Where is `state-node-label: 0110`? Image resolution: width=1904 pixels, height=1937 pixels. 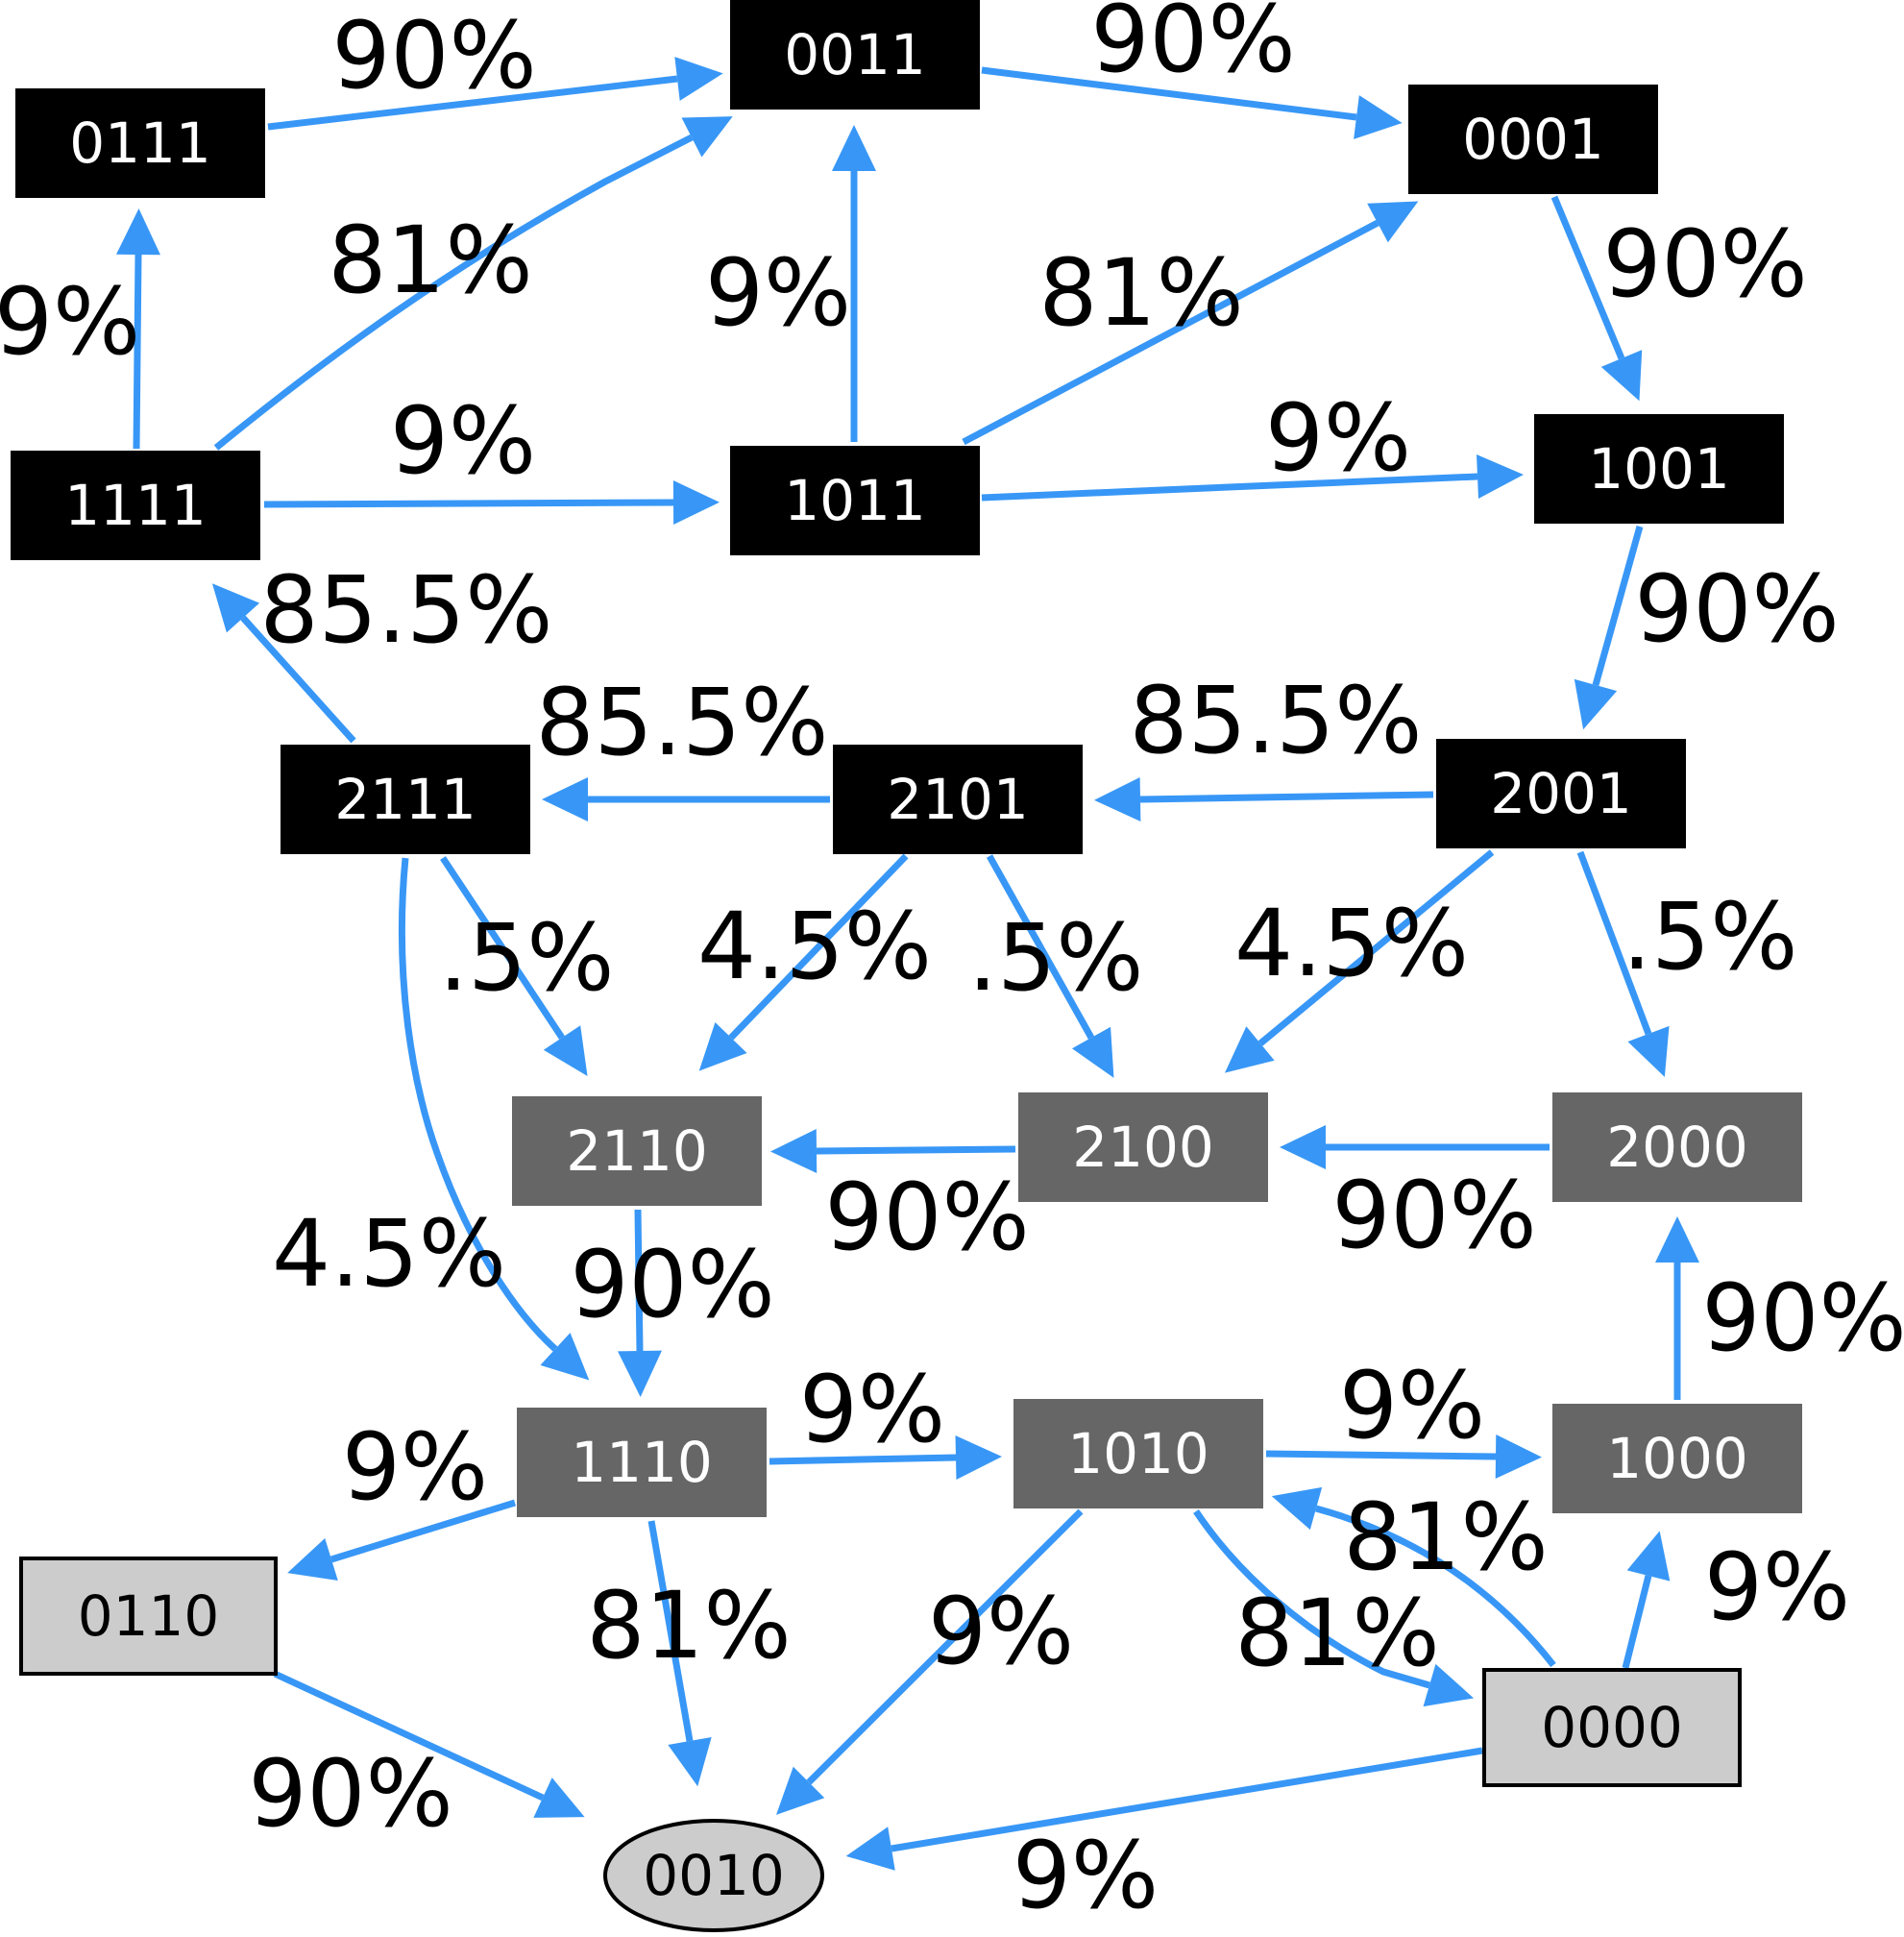 state-node-label: 0110 is located at coordinates (149, 1616).